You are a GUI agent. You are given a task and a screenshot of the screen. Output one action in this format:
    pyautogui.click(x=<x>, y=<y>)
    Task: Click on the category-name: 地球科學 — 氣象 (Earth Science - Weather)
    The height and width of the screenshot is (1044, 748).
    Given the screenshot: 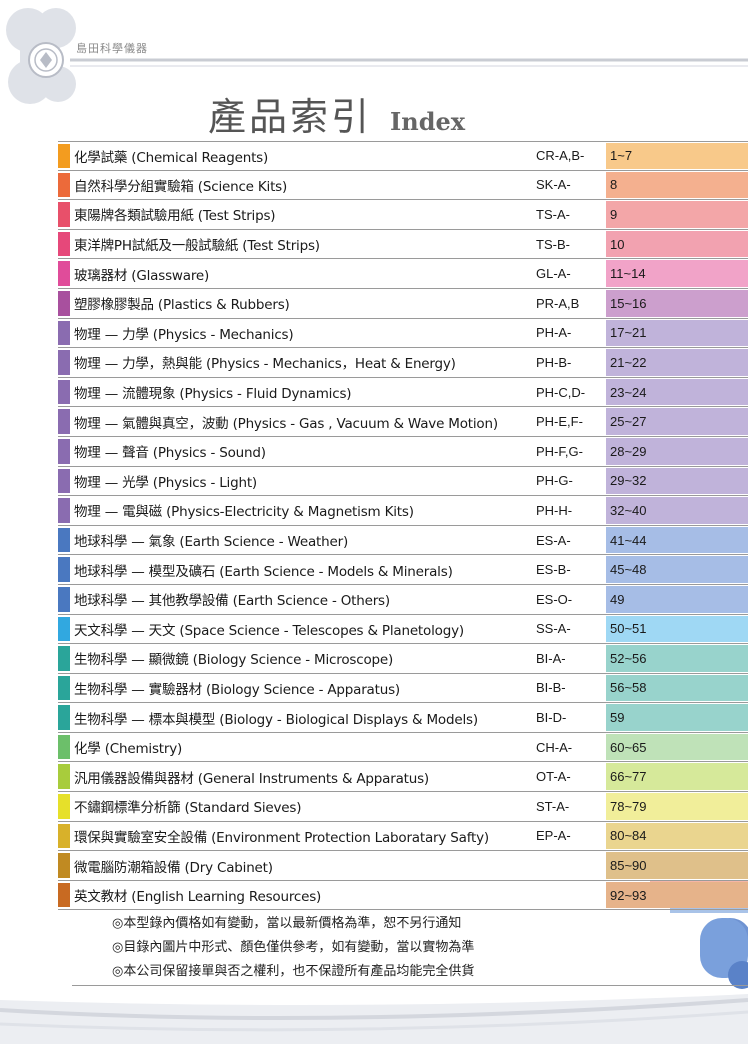 What is the action you would take?
    pyautogui.click(x=211, y=542)
    